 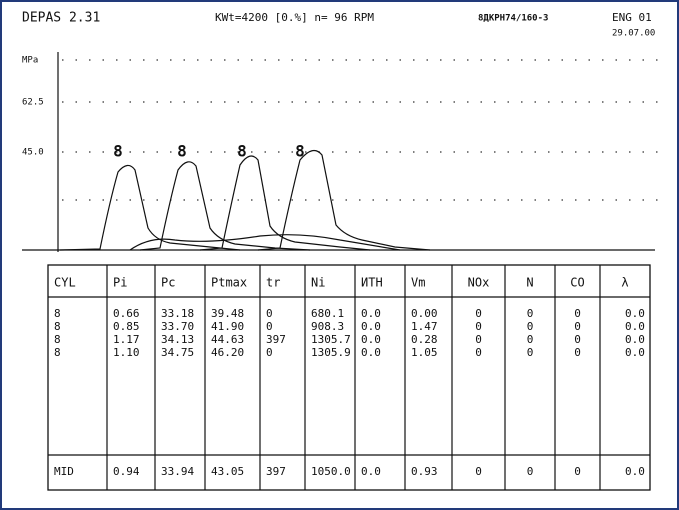 What do you see at coordinates (479, 283) in the screenshot?
I see `column-header: NOx` at bounding box center [479, 283].